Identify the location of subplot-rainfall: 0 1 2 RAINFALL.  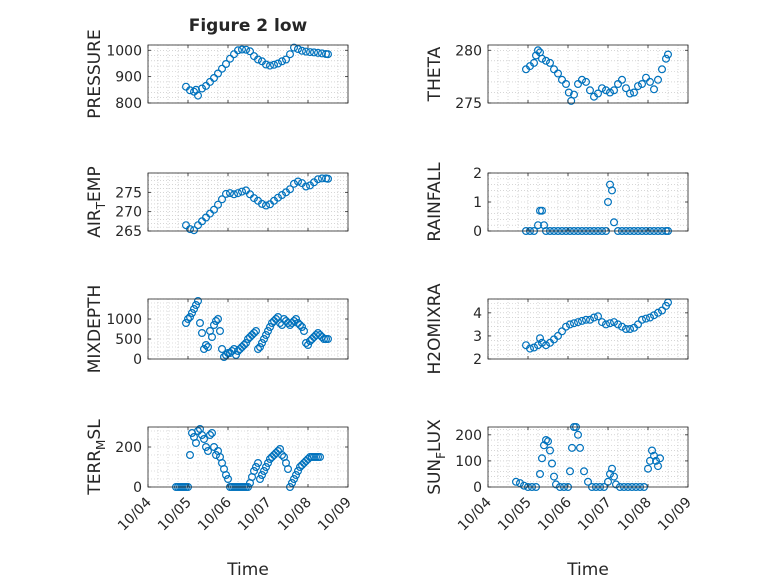
(557, 202).